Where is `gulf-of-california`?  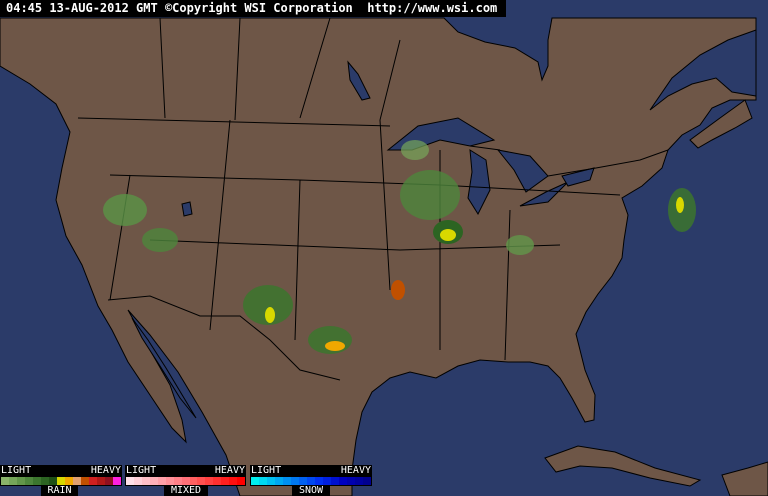 gulf-of-california is located at coordinates (164, 368).